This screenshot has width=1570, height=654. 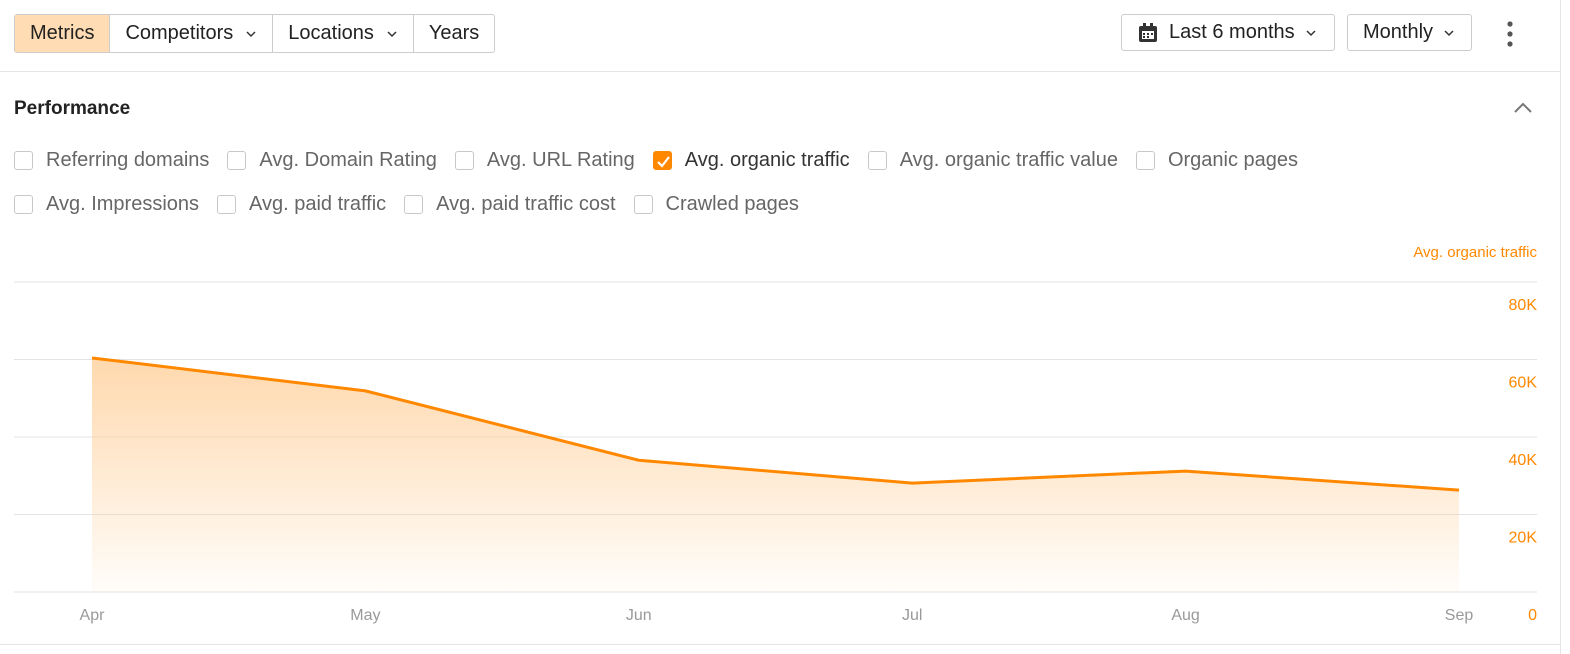 What do you see at coordinates (179, 33) in the screenshot?
I see `tab-label: Competitors` at bounding box center [179, 33].